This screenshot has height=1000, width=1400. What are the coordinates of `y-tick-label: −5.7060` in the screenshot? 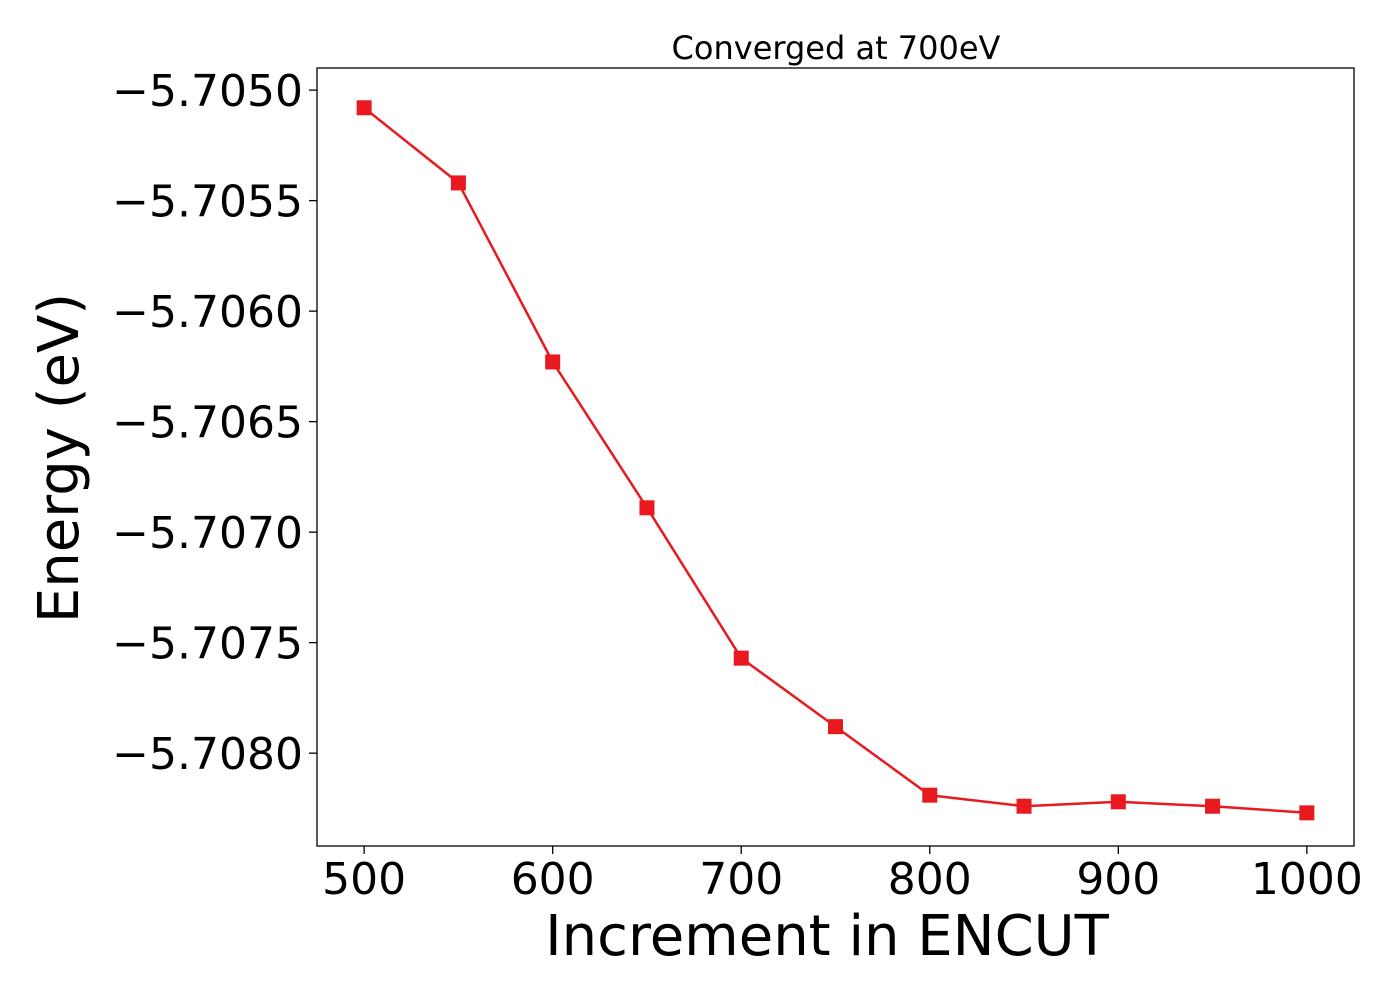 It's located at (207, 312).